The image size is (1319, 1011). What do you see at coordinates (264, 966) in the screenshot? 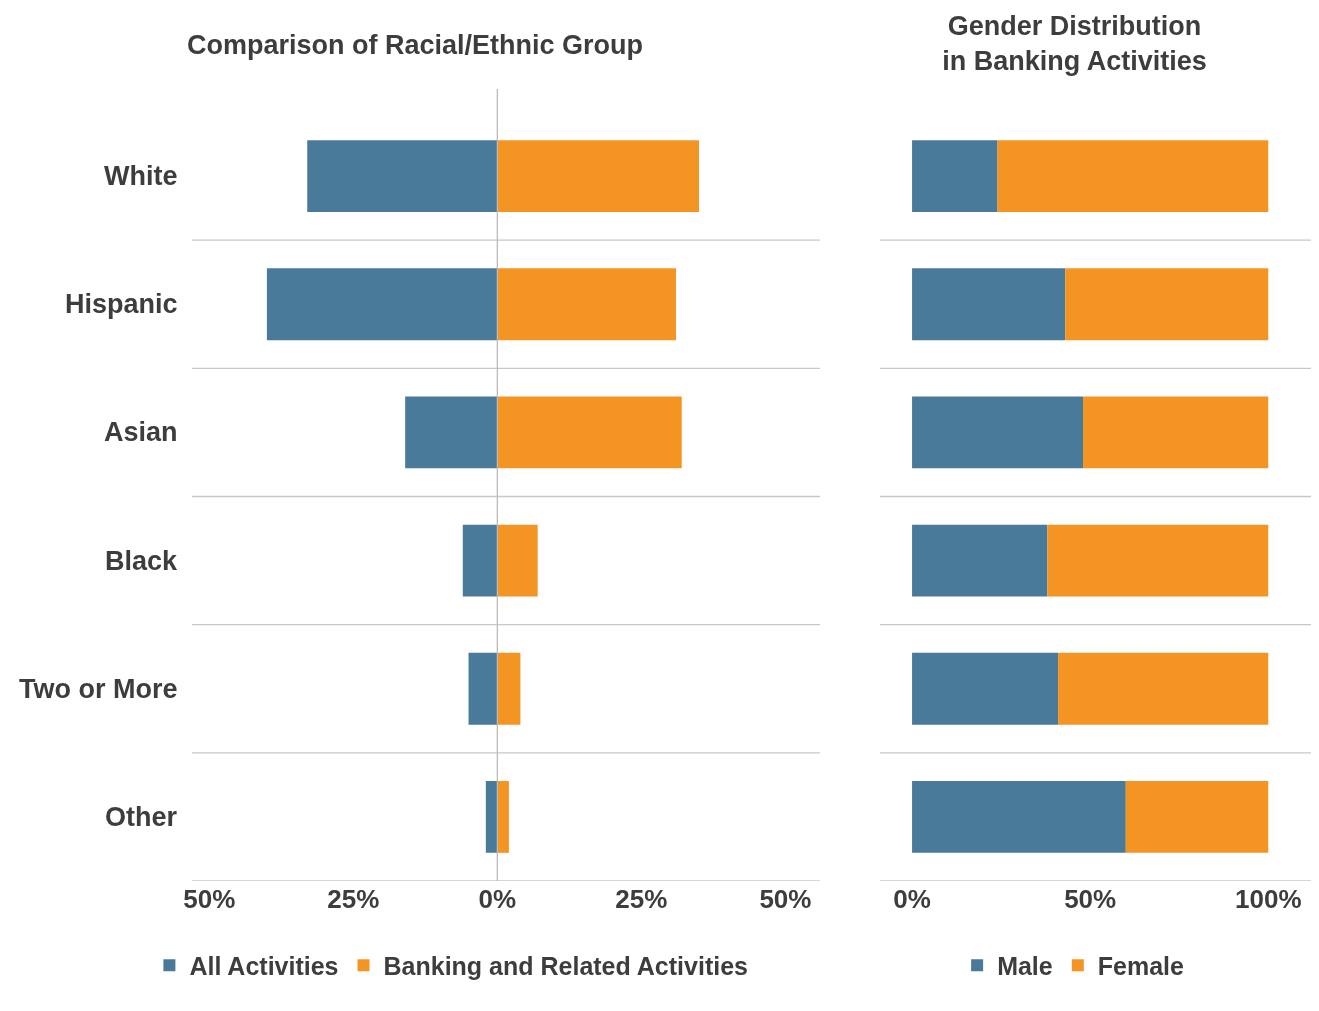
I see `legend-label: All Activities` at bounding box center [264, 966].